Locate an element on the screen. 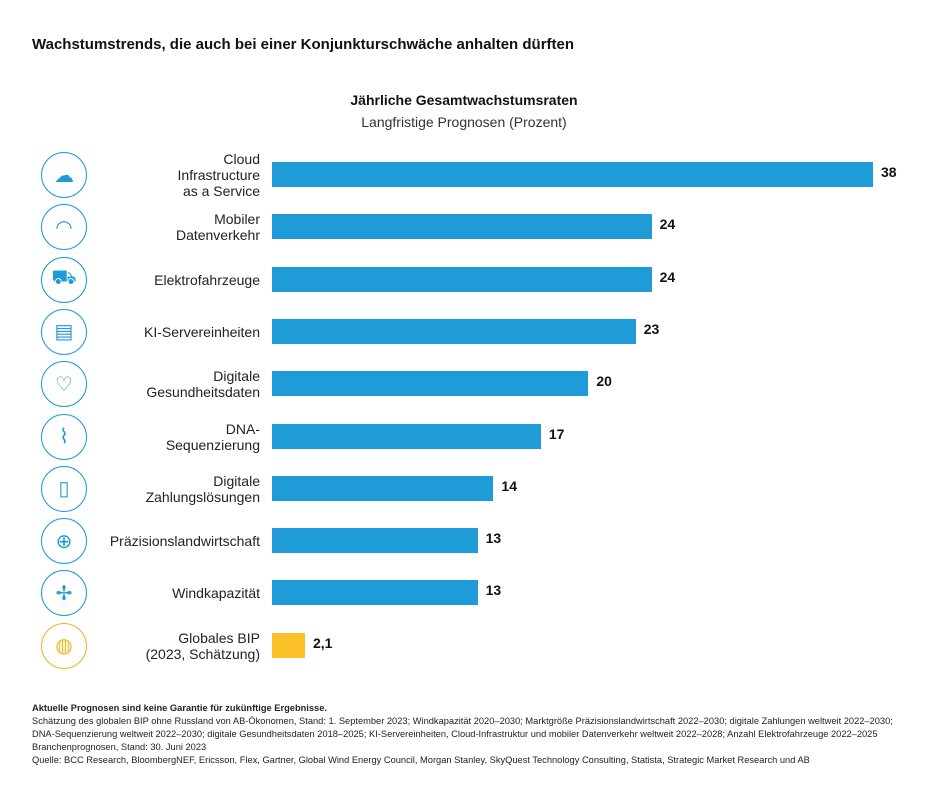  plant-target-icon: ⊕ is located at coordinates (64, 541).